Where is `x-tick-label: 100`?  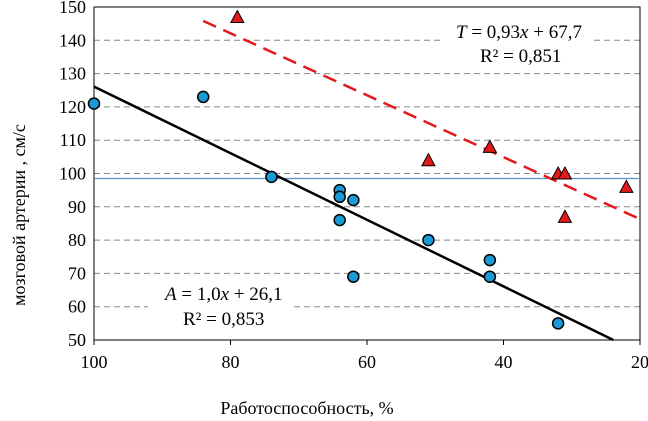 x-tick-label: 100 is located at coordinates (94, 362).